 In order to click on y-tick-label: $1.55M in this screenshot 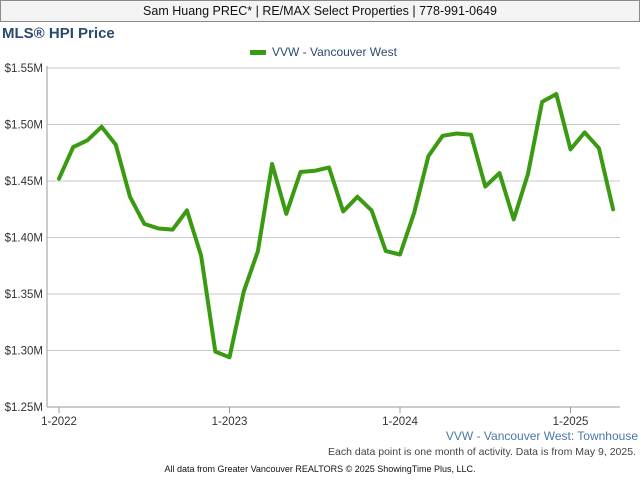, I will do `click(24, 69)`.